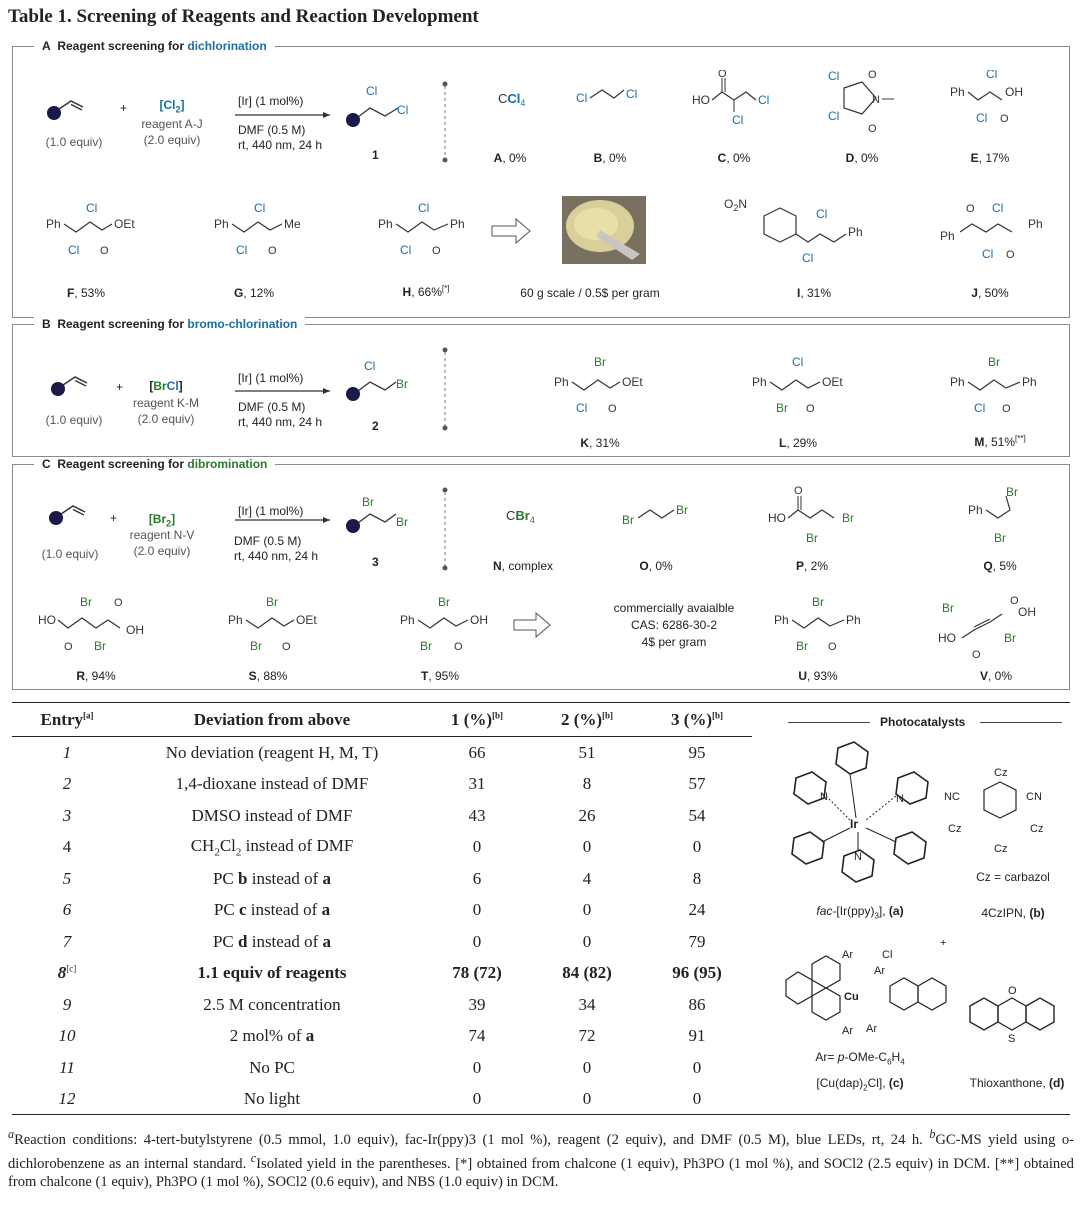 The width and height of the screenshot is (1080, 1217). Describe the element at coordinates (292, 224) in the screenshot. I see `svg-text: Me` at that location.